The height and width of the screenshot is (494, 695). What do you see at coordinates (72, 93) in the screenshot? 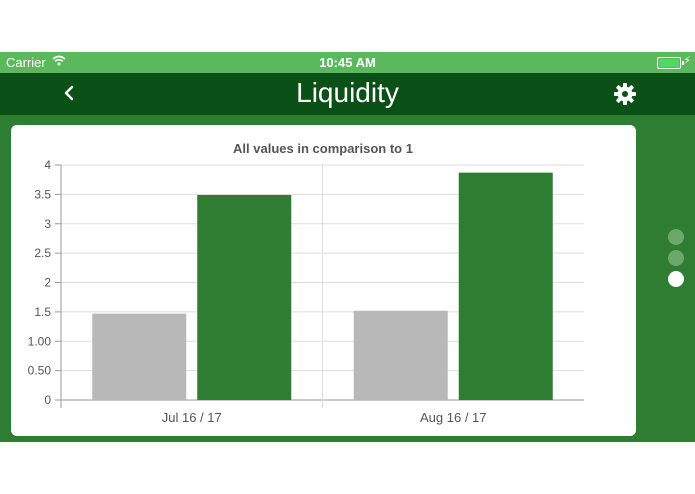
I see `back-chevron-icon` at bounding box center [72, 93].